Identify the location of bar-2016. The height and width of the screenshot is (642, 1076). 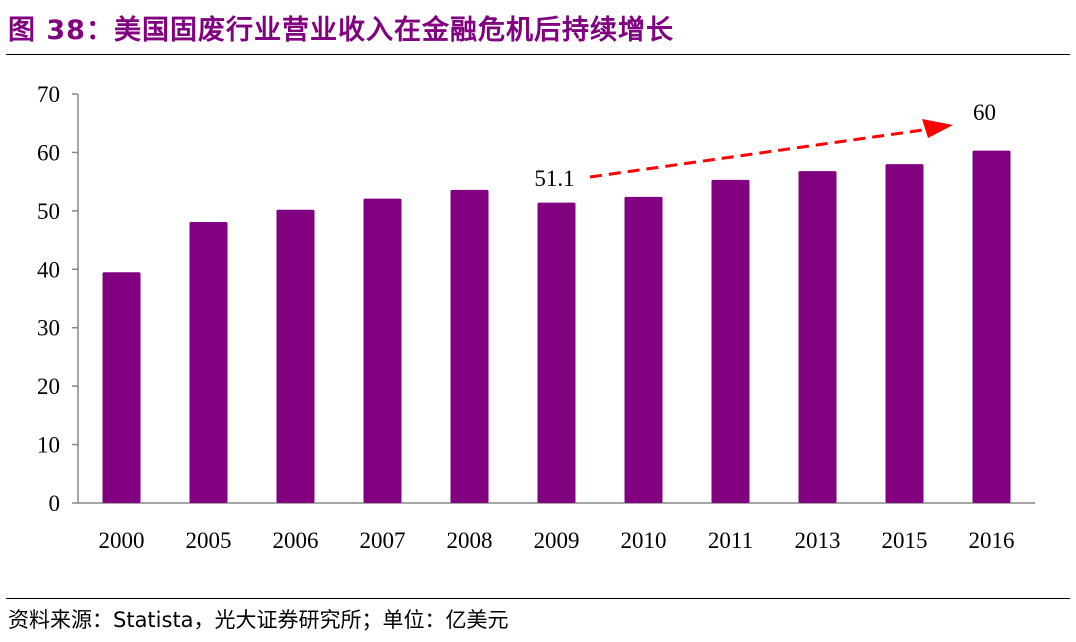
(991, 326).